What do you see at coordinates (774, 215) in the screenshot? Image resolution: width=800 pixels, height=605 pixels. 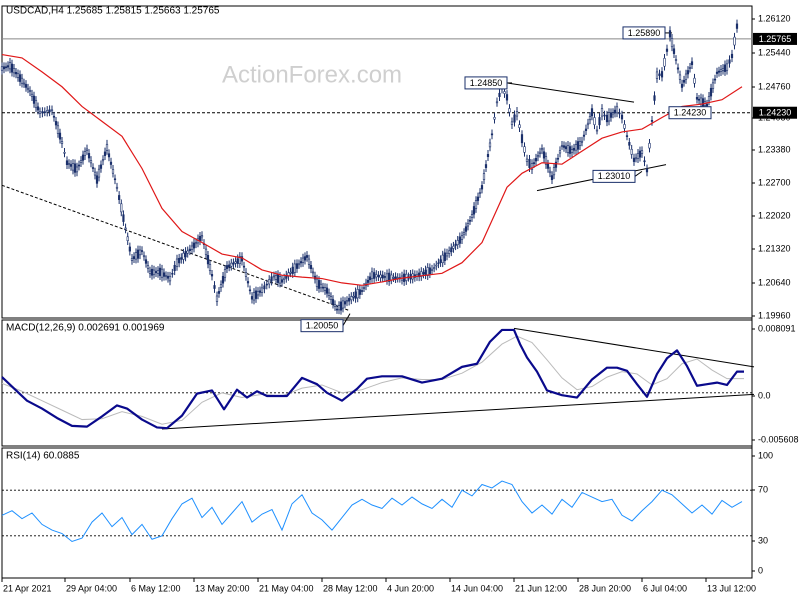 I see `price-tick-label: 1.22020` at bounding box center [774, 215].